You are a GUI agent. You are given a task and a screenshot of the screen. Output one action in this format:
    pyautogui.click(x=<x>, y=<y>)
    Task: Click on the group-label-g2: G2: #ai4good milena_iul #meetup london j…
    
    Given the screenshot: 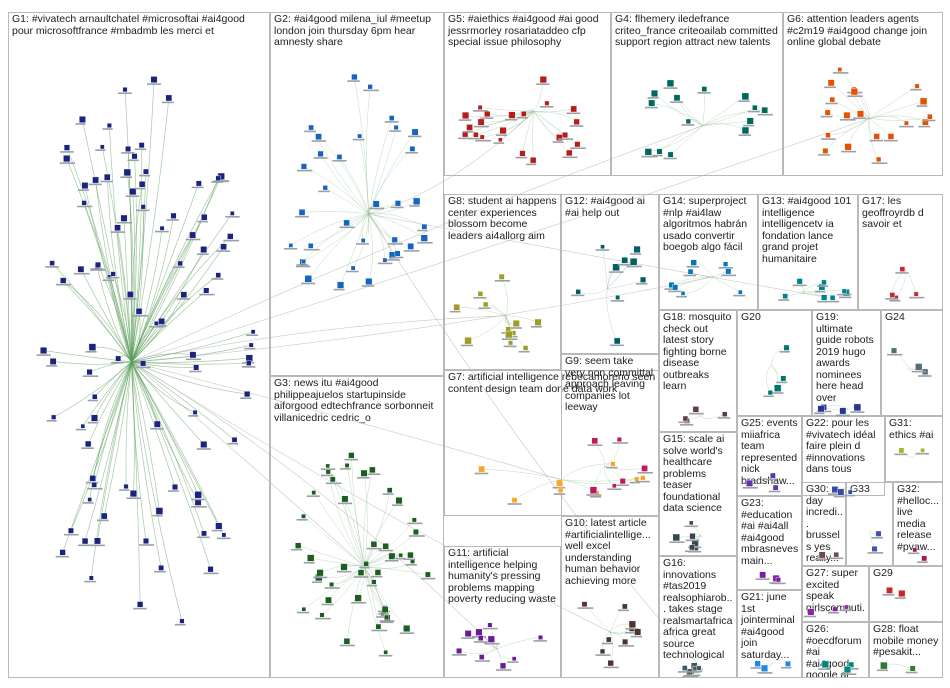 What is the action you would take?
    pyautogui.click(x=354, y=30)
    